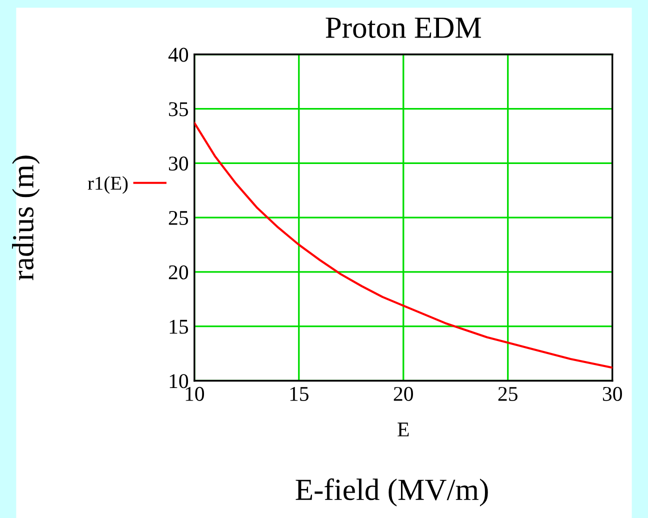 Image resolution: width=648 pixels, height=518 pixels. Describe the element at coordinates (178, 109) in the screenshot. I see `y-tick-label: 35` at that location.